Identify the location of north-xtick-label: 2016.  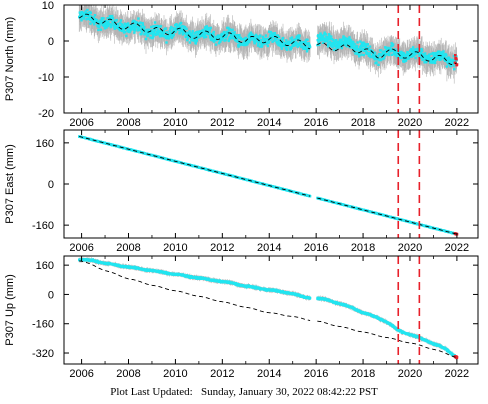
(316, 123).